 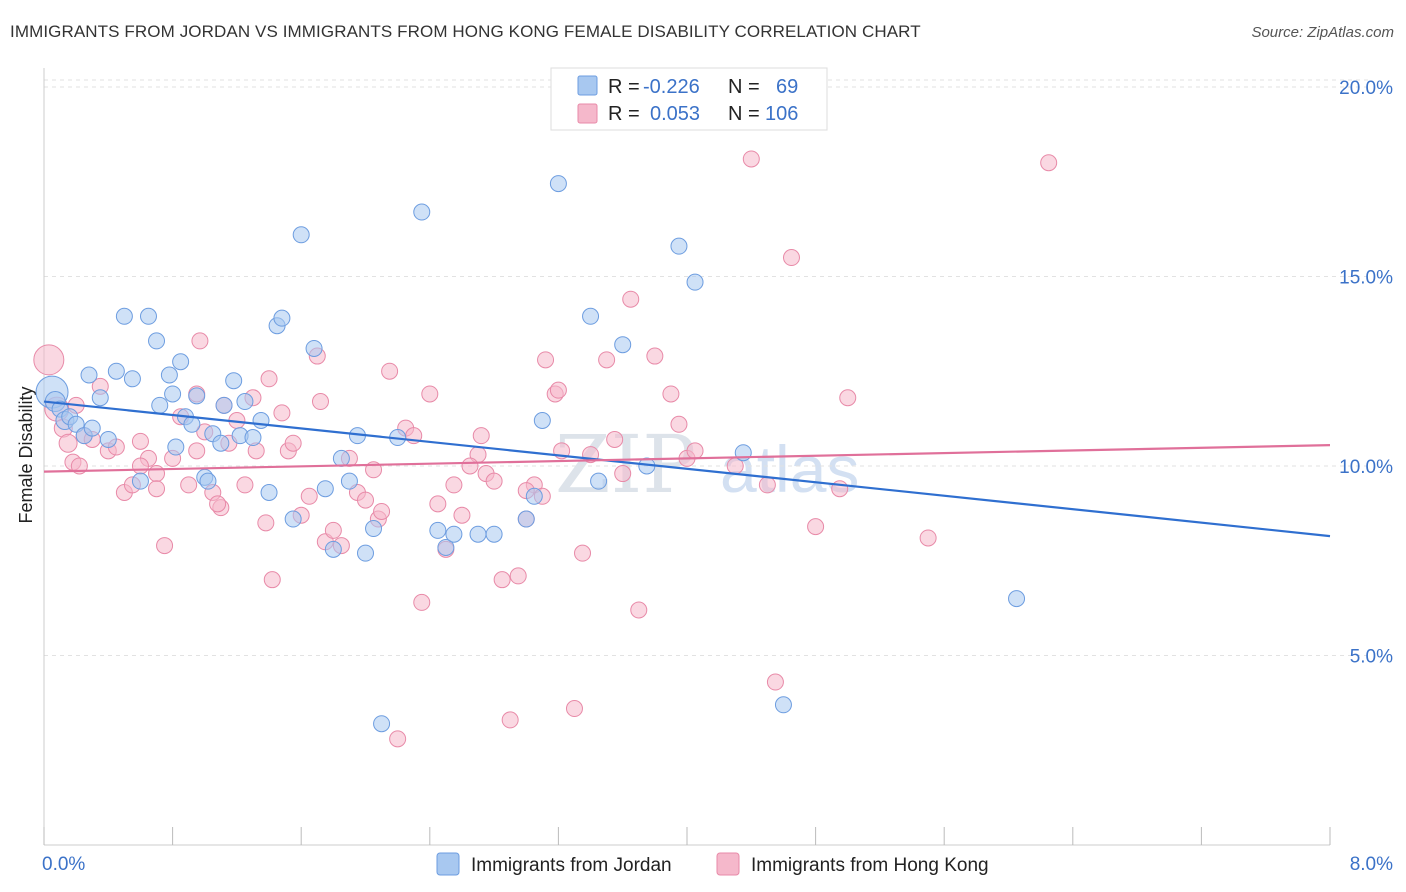 I want to click on legend-n-label-jordan: N =, so click(x=744, y=87).